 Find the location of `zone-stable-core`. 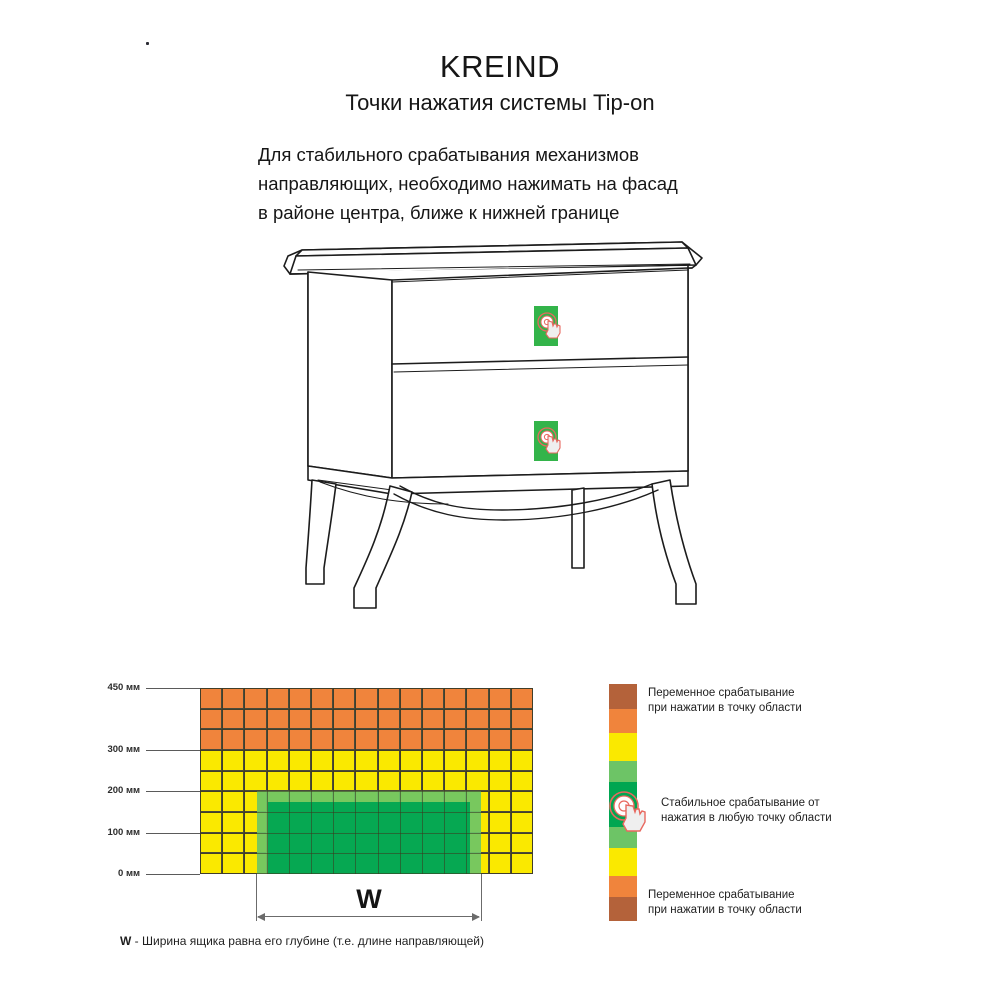

zone-stable-core is located at coordinates (368, 837).